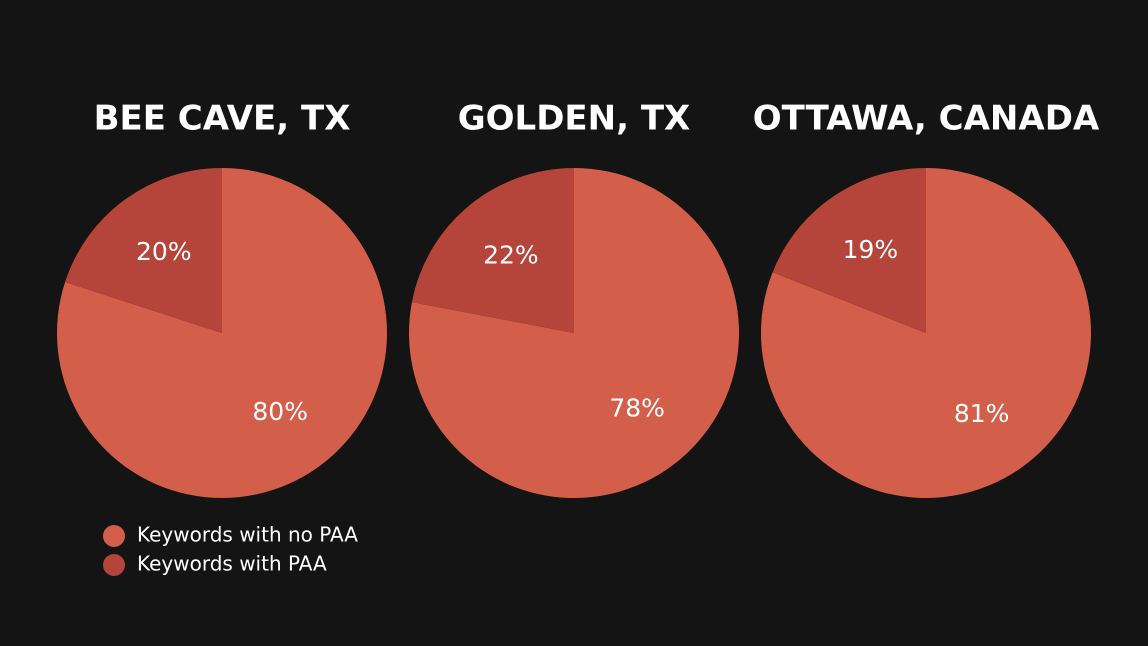  What do you see at coordinates (232, 564) in the screenshot?
I see `legend-label: Keywords with PAA` at bounding box center [232, 564].